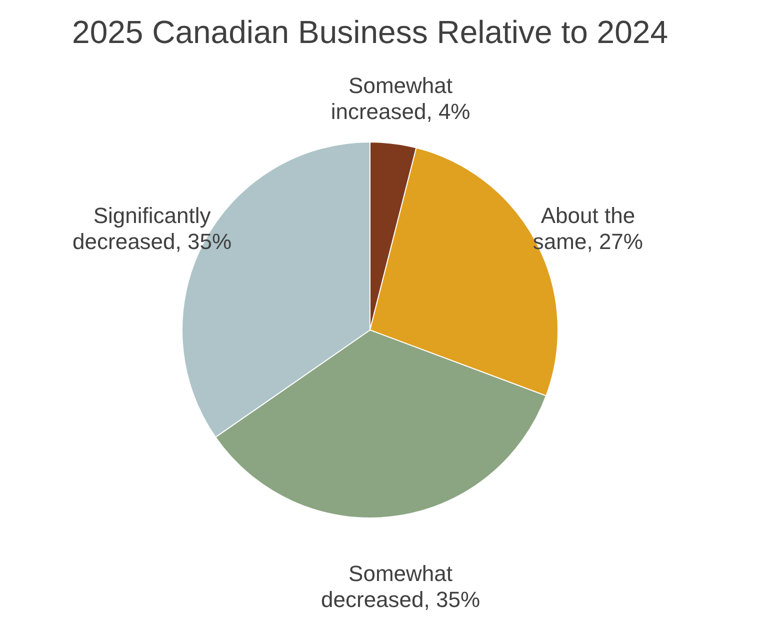 The image size is (770, 634). What do you see at coordinates (587, 228) in the screenshot?
I see `slice-label: About the same, 27%` at bounding box center [587, 228].